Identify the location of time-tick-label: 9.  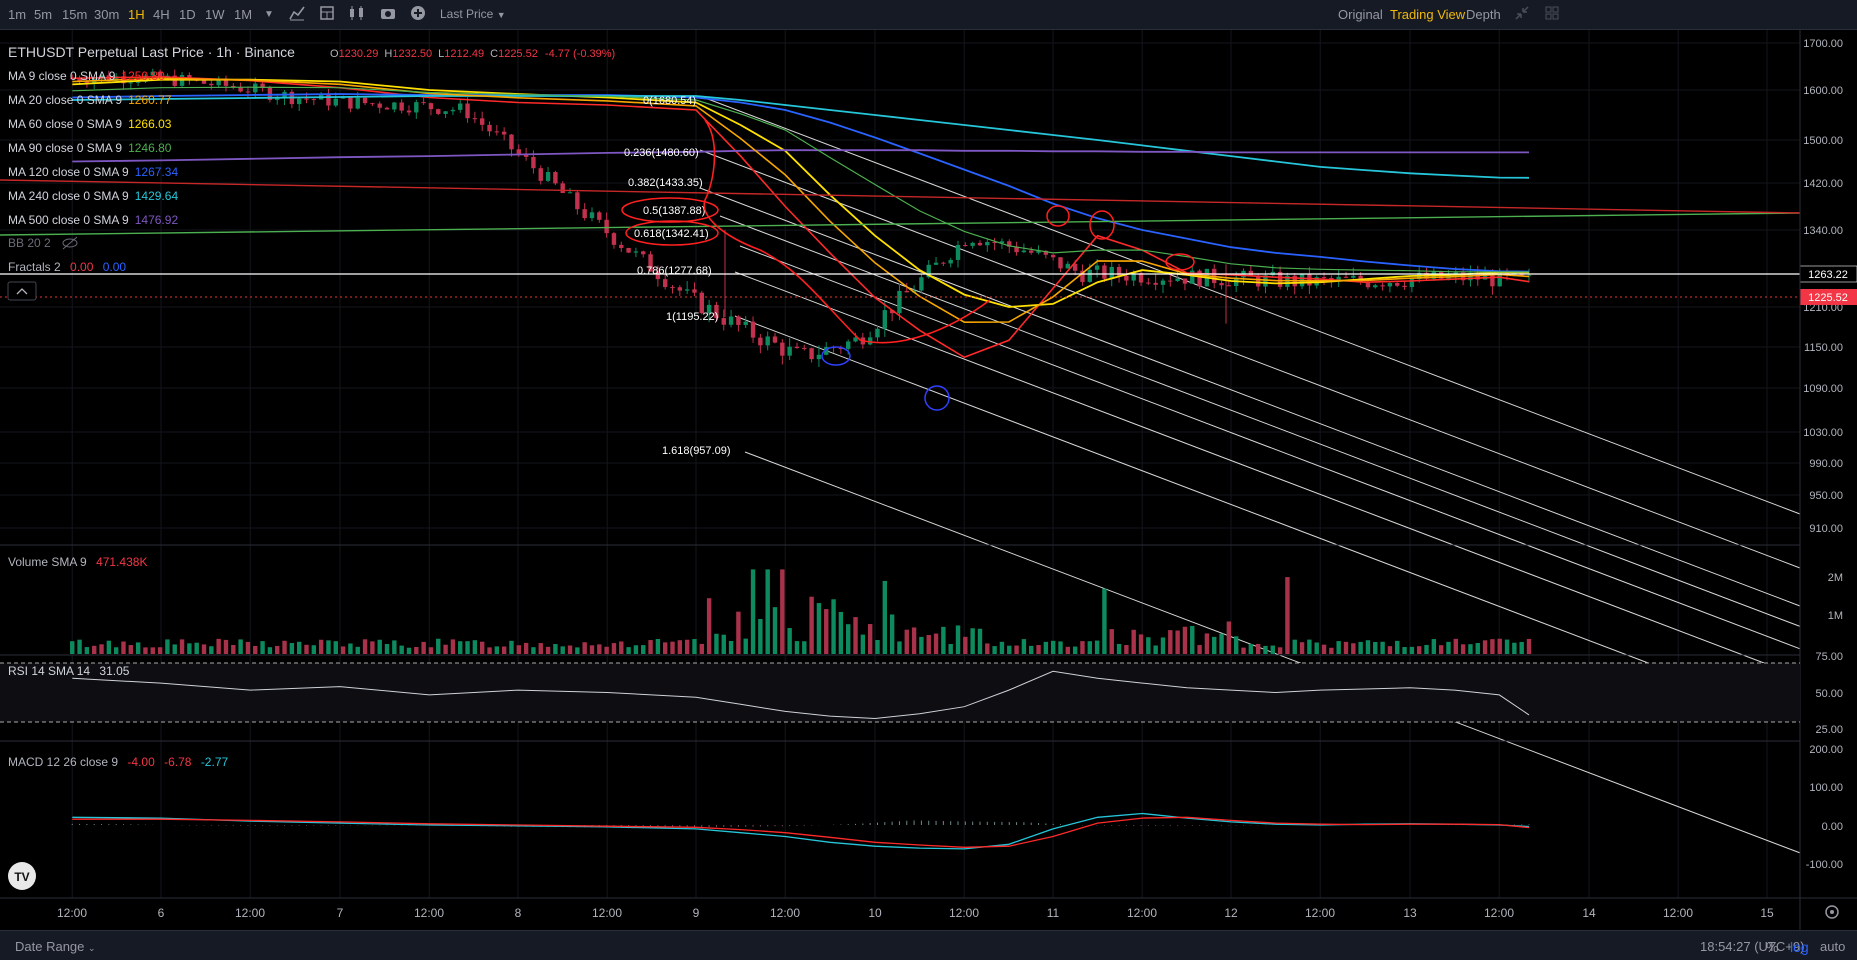
(696, 913).